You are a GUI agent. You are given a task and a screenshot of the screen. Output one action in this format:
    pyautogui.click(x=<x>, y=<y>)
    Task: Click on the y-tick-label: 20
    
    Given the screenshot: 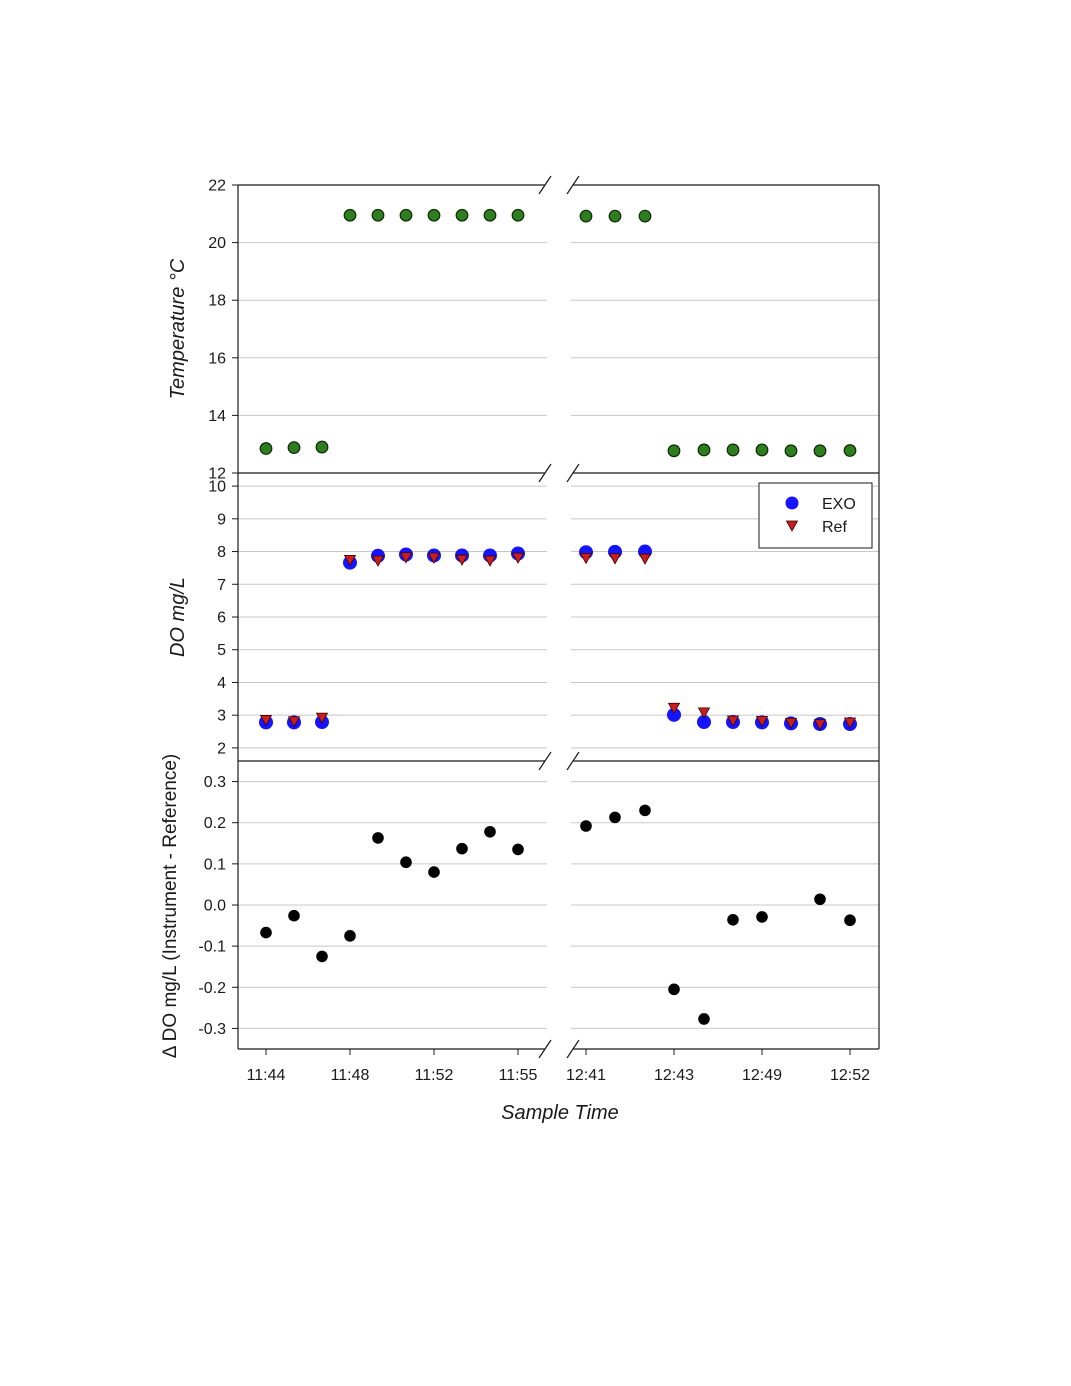 What is the action you would take?
    pyautogui.click(x=217, y=243)
    